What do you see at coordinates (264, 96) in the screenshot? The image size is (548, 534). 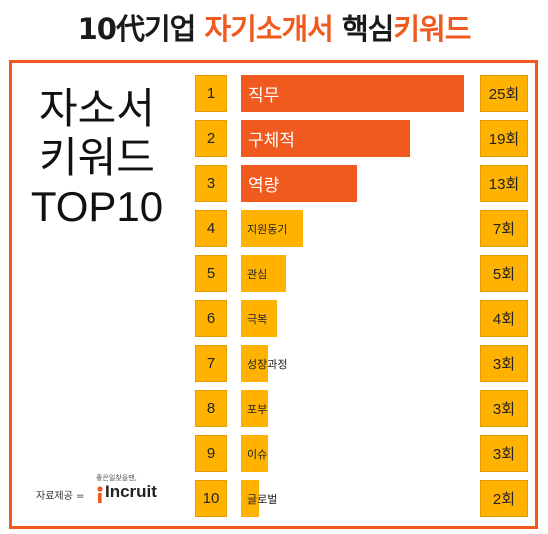 I see `category-label: 직무` at bounding box center [264, 96].